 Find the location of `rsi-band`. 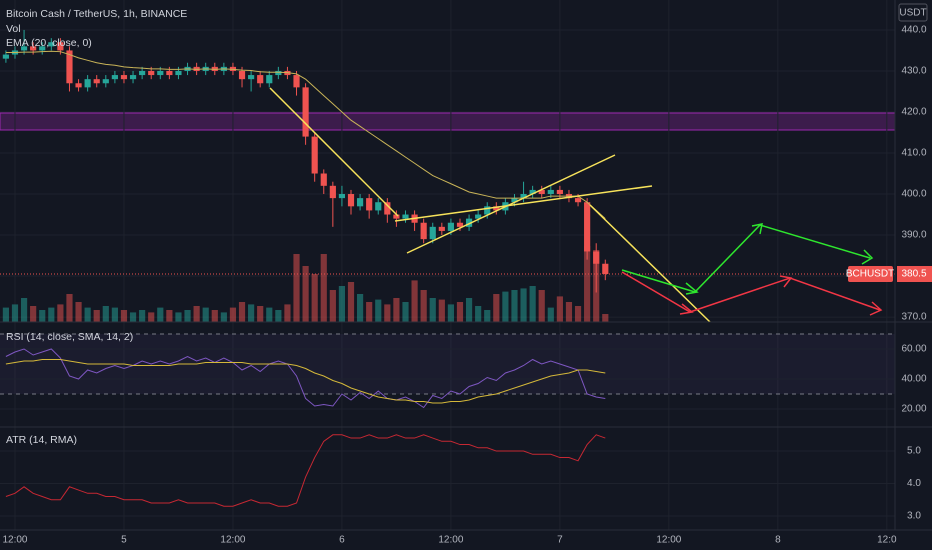

rsi-band is located at coordinates (447, 364).